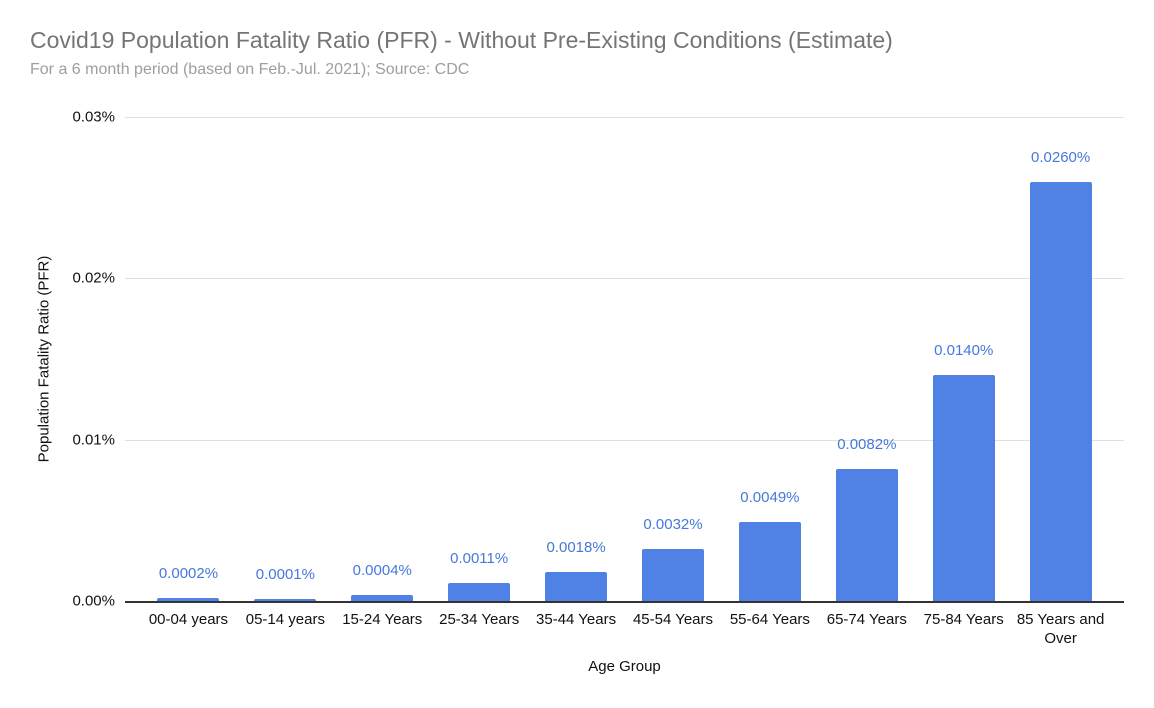 The width and height of the screenshot is (1154, 708). I want to click on bar-slot: 0.0011% 25-34 Years, so click(479, 372).